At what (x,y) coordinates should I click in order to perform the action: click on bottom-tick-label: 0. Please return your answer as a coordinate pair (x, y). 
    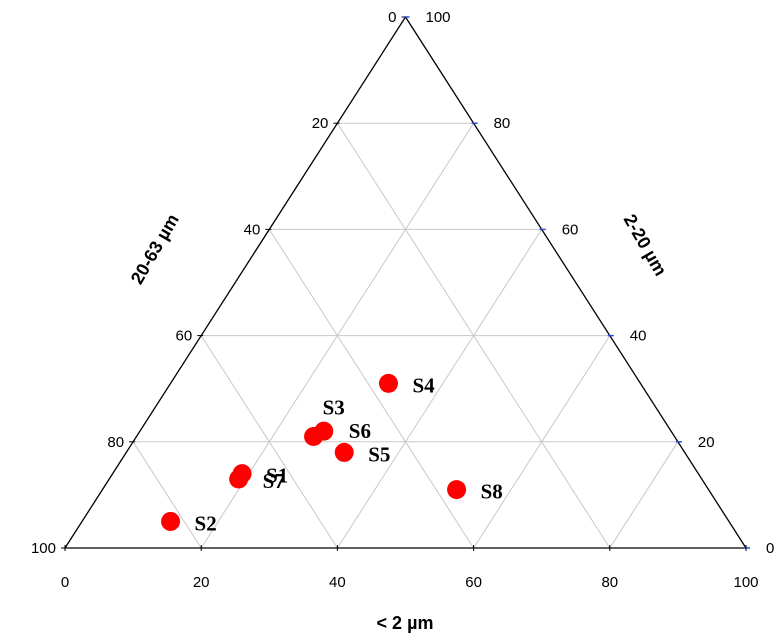
    Looking at the image, I should click on (65, 582).